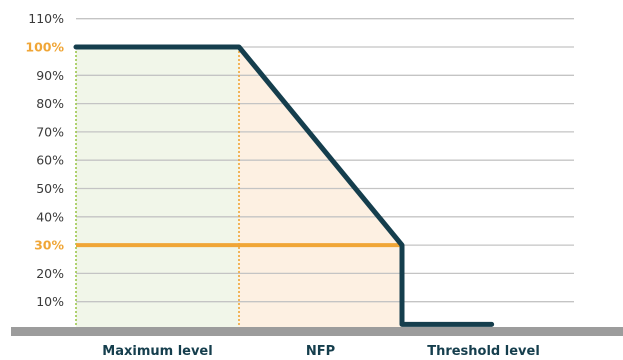 The width and height of the screenshot is (623, 360). Describe the element at coordinates (50, 103) in the screenshot. I see `y-tick-label: 80%` at that location.